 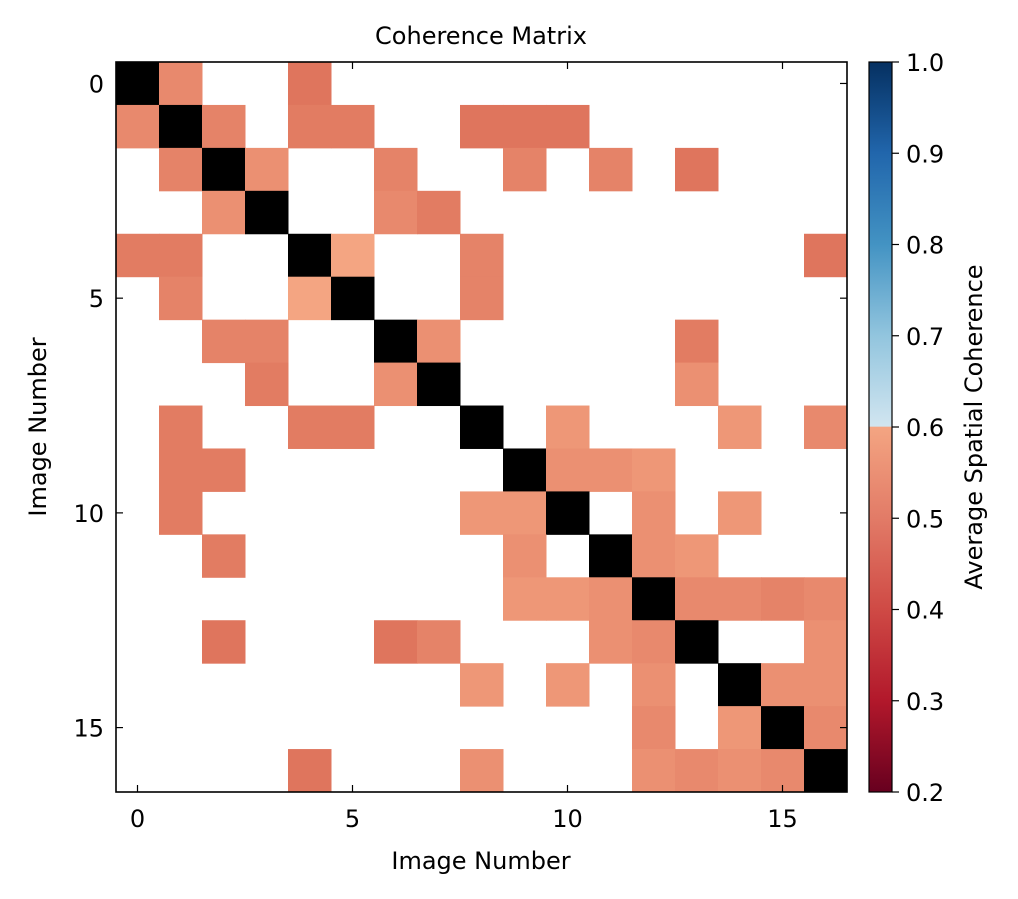 I want to click on colorbar-tick-label: 0.7, so click(x=925, y=337).